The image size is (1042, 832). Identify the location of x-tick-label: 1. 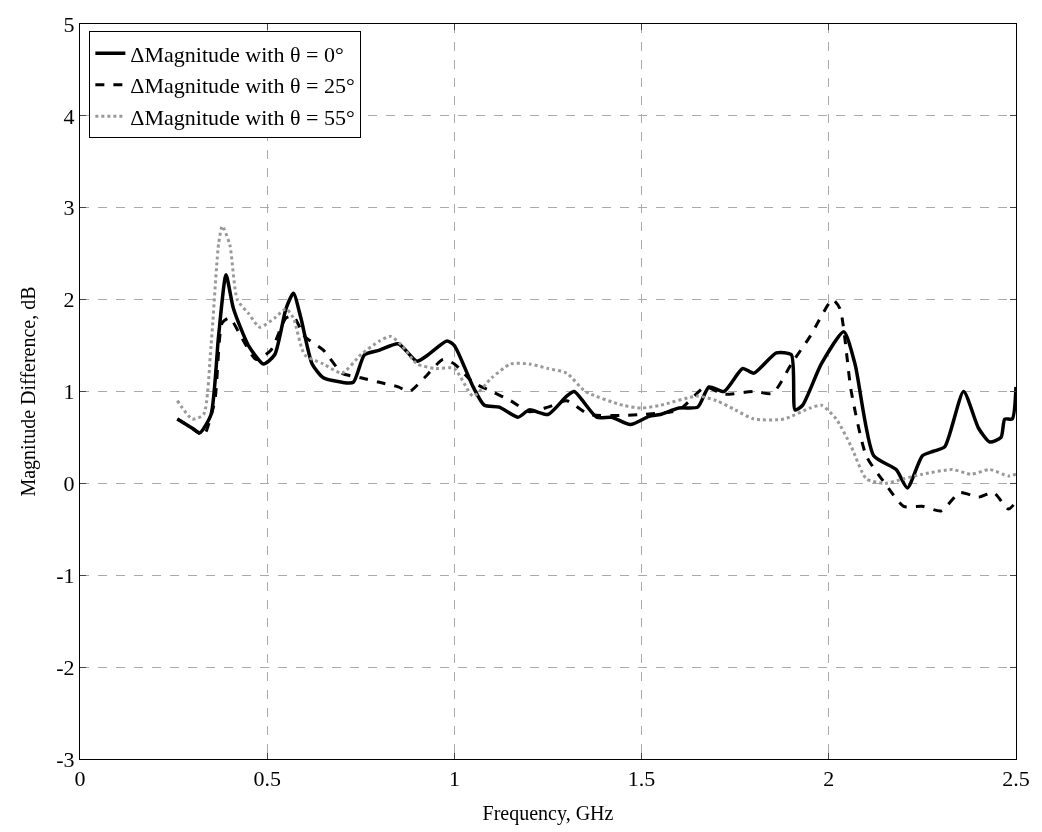
(454, 779).